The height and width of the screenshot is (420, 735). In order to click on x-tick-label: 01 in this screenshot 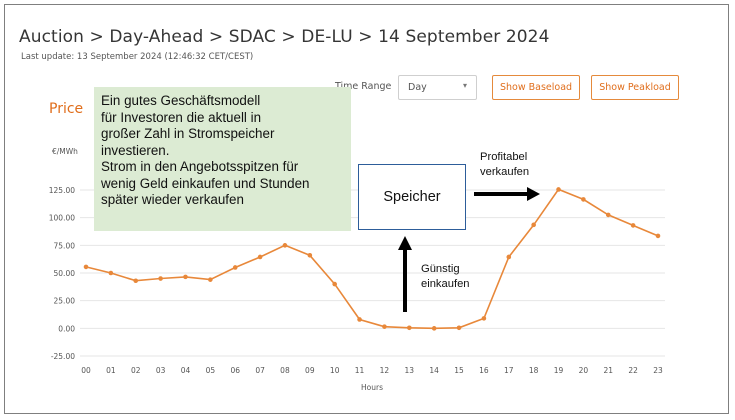, I will do `click(111, 370)`.